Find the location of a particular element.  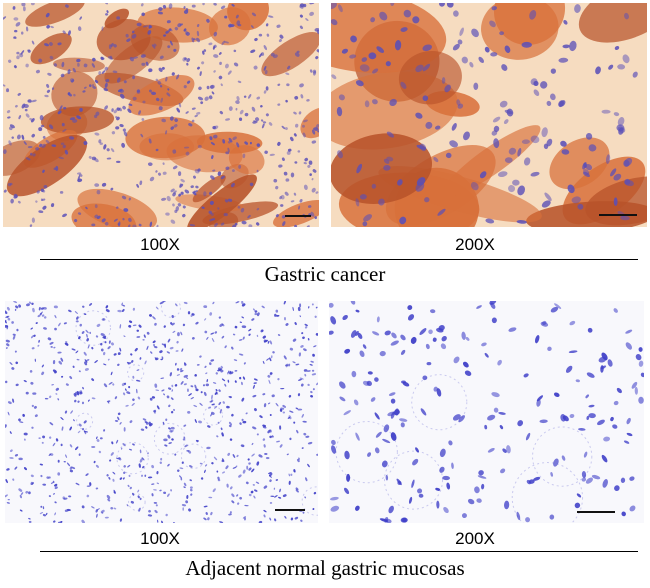

group-divider-bottom is located at coordinates (339, 551).